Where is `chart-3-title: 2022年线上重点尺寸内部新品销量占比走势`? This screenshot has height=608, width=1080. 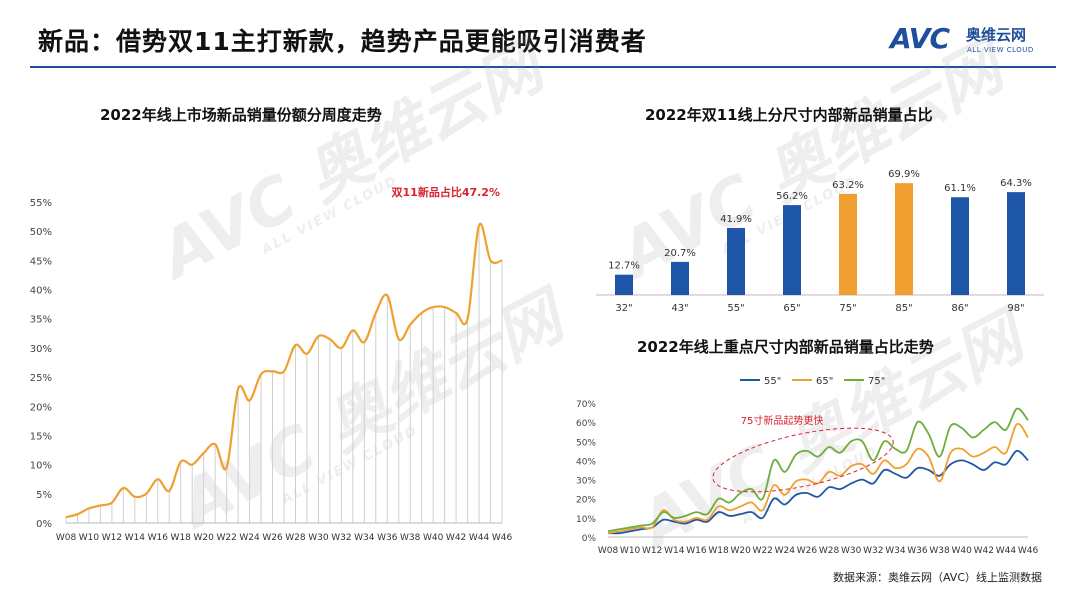
chart-3-title: 2022年线上重点尺寸内部新品销量占比走势 is located at coordinates (785, 347).